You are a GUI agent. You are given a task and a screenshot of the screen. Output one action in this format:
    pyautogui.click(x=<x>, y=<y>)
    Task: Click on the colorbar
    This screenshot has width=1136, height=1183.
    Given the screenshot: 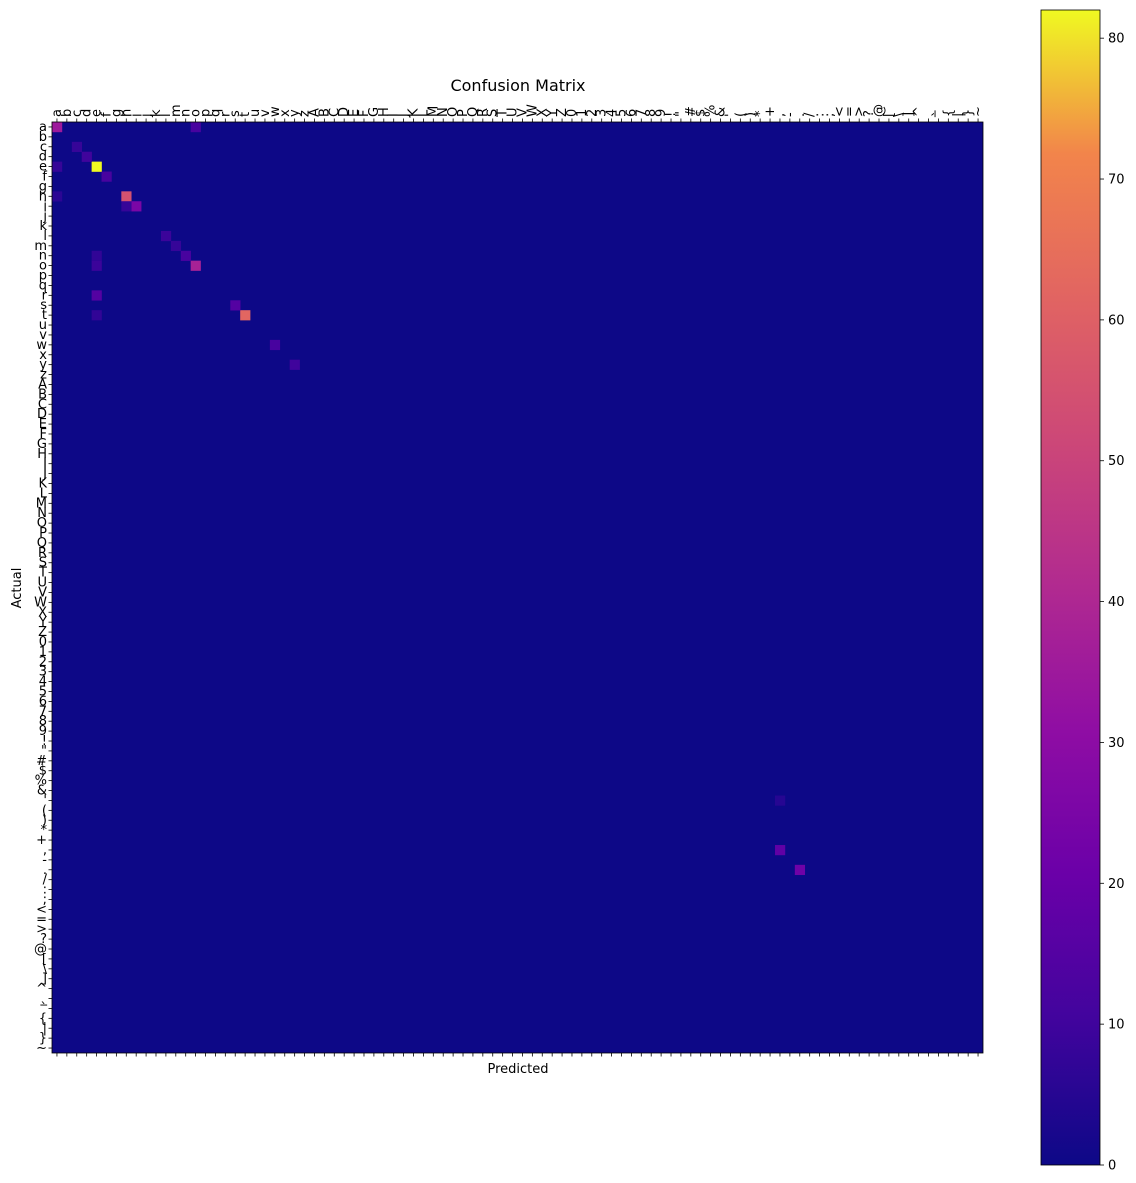 What is the action you would take?
    pyautogui.click(x=1070, y=587)
    